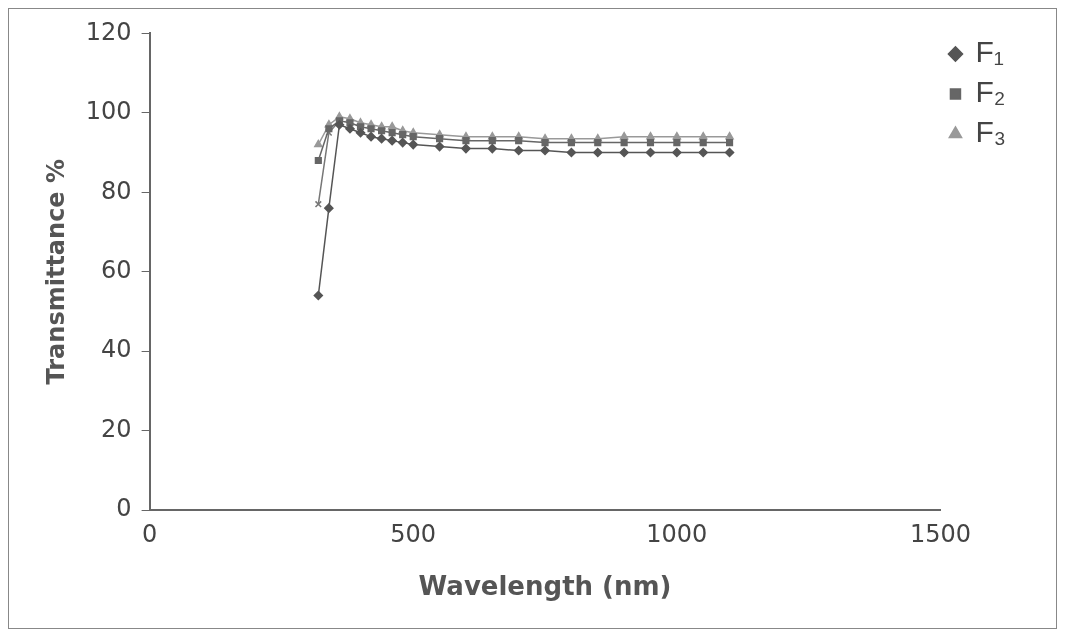 The image size is (1065, 637). What do you see at coordinates (990, 132) in the screenshot?
I see `legend-label: F₃` at bounding box center [990, 132].